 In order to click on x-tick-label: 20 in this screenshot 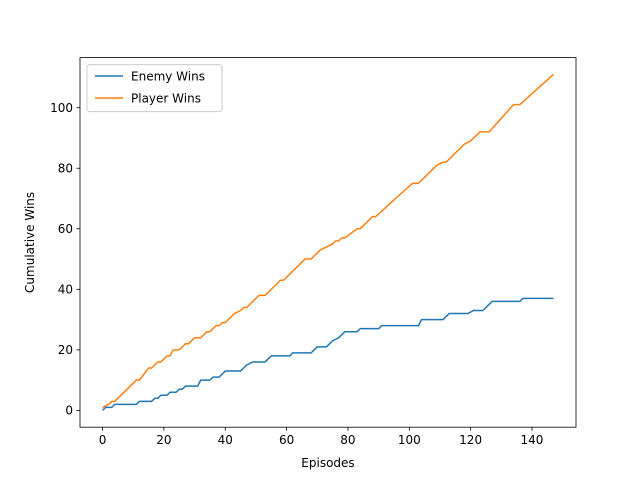, I will do `click(163, 440)`.